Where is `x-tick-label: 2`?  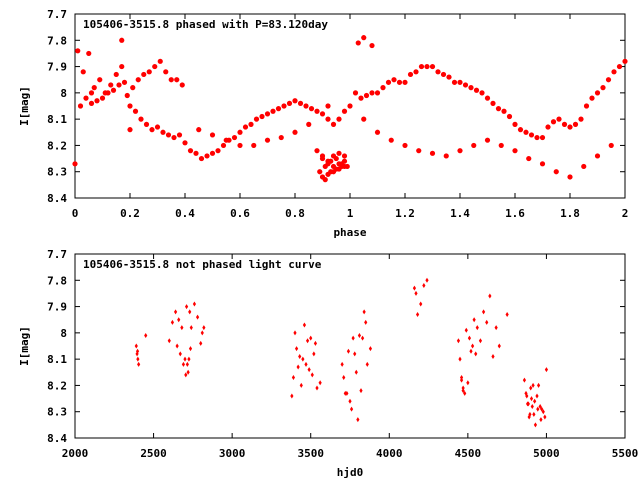
x-tick-label: 2 is located at coordinates (625, 213).